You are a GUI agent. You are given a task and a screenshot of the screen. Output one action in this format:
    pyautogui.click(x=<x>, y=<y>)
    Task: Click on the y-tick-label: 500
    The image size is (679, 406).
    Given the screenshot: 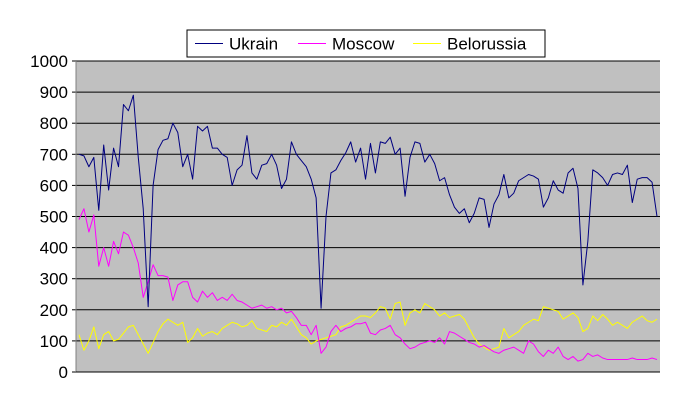 What is the action you would take?
    pyautogui.click(x=54, y=217)
    